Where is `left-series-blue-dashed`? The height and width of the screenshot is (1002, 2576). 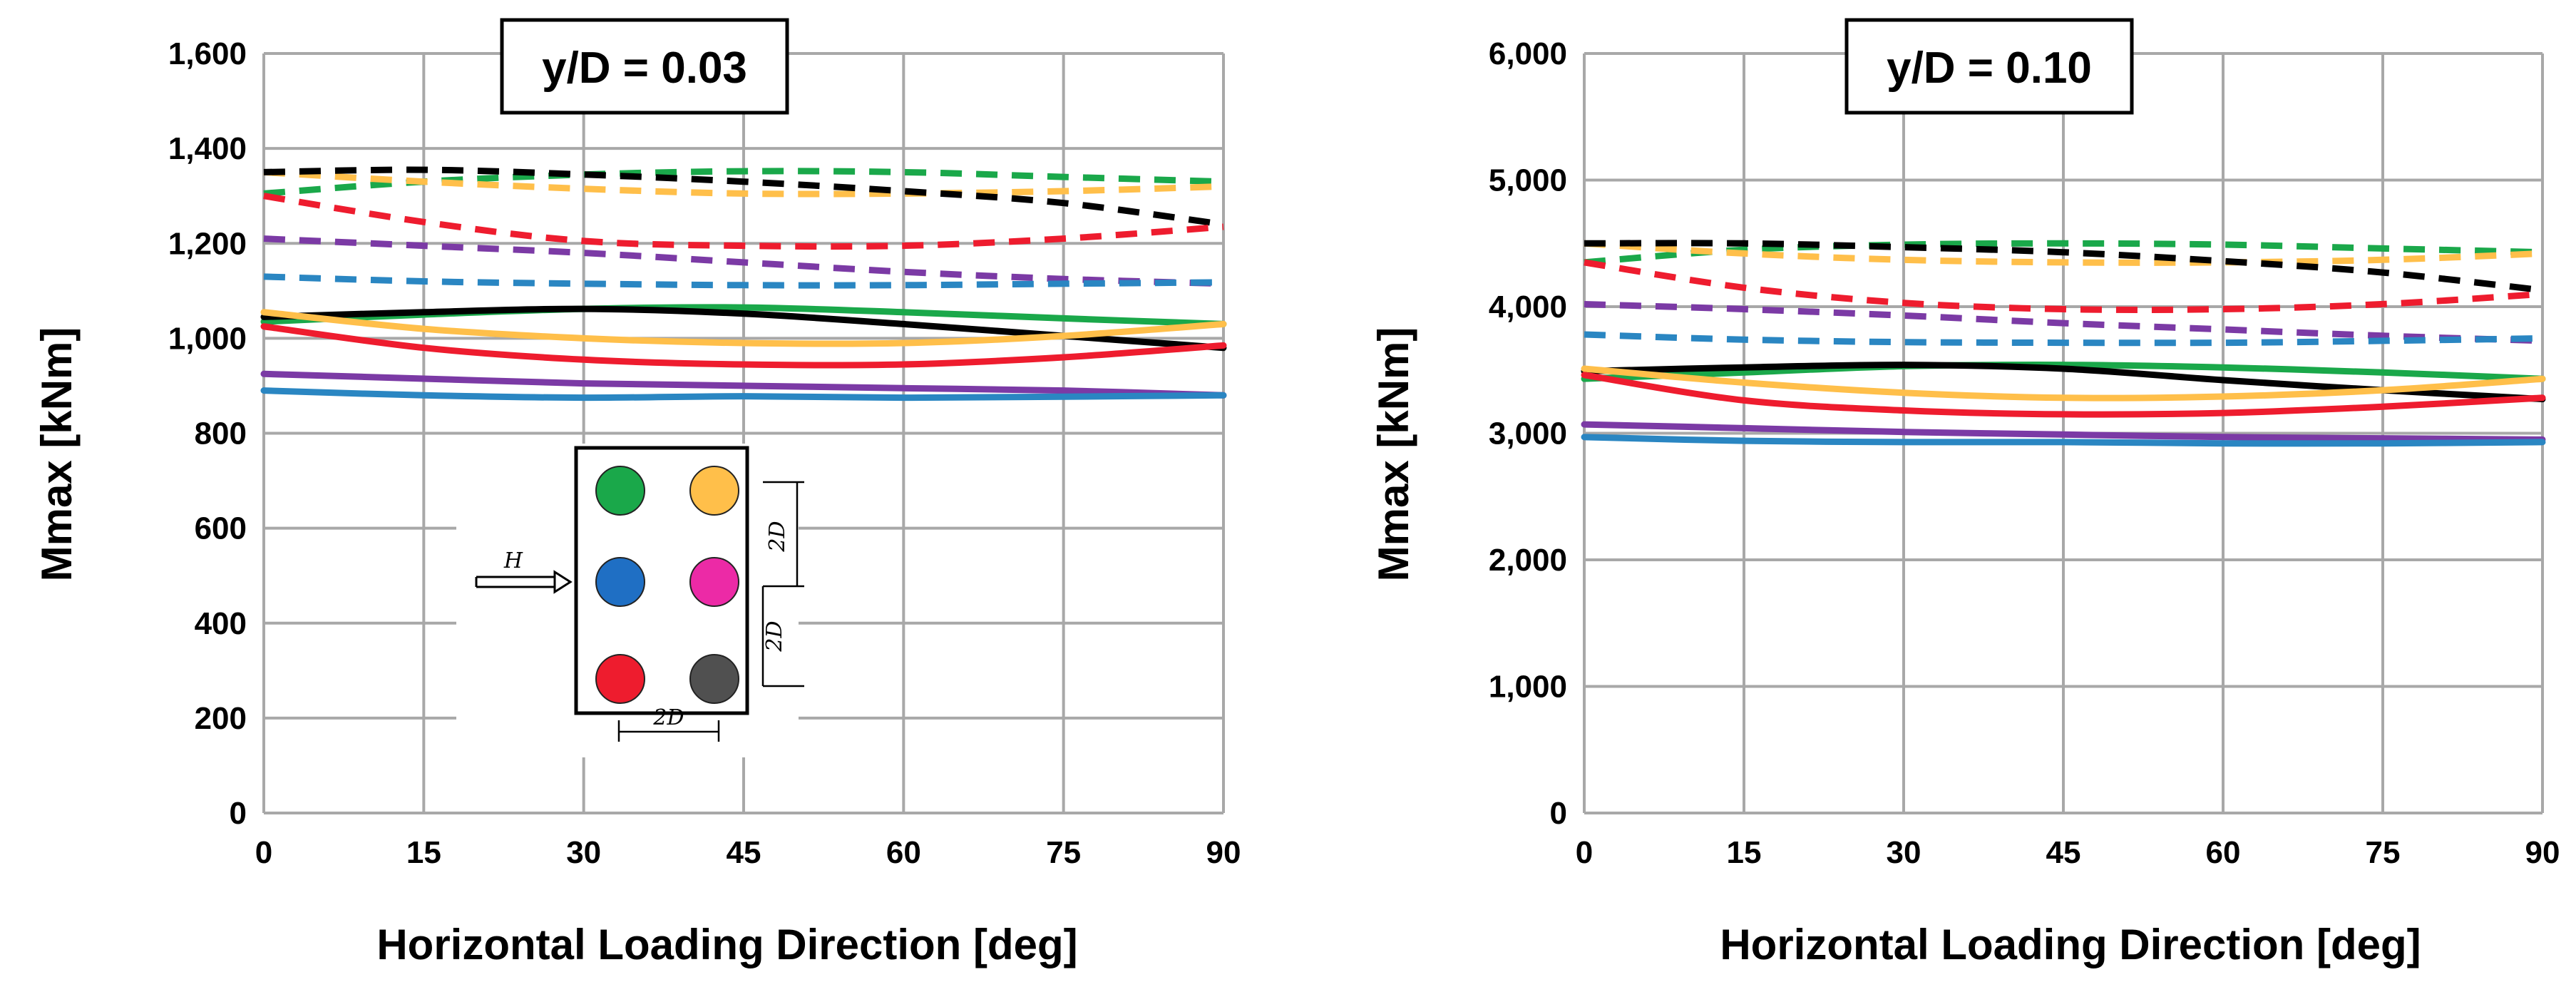
left-series-blue-dashed is located at coordinates (743, 281).